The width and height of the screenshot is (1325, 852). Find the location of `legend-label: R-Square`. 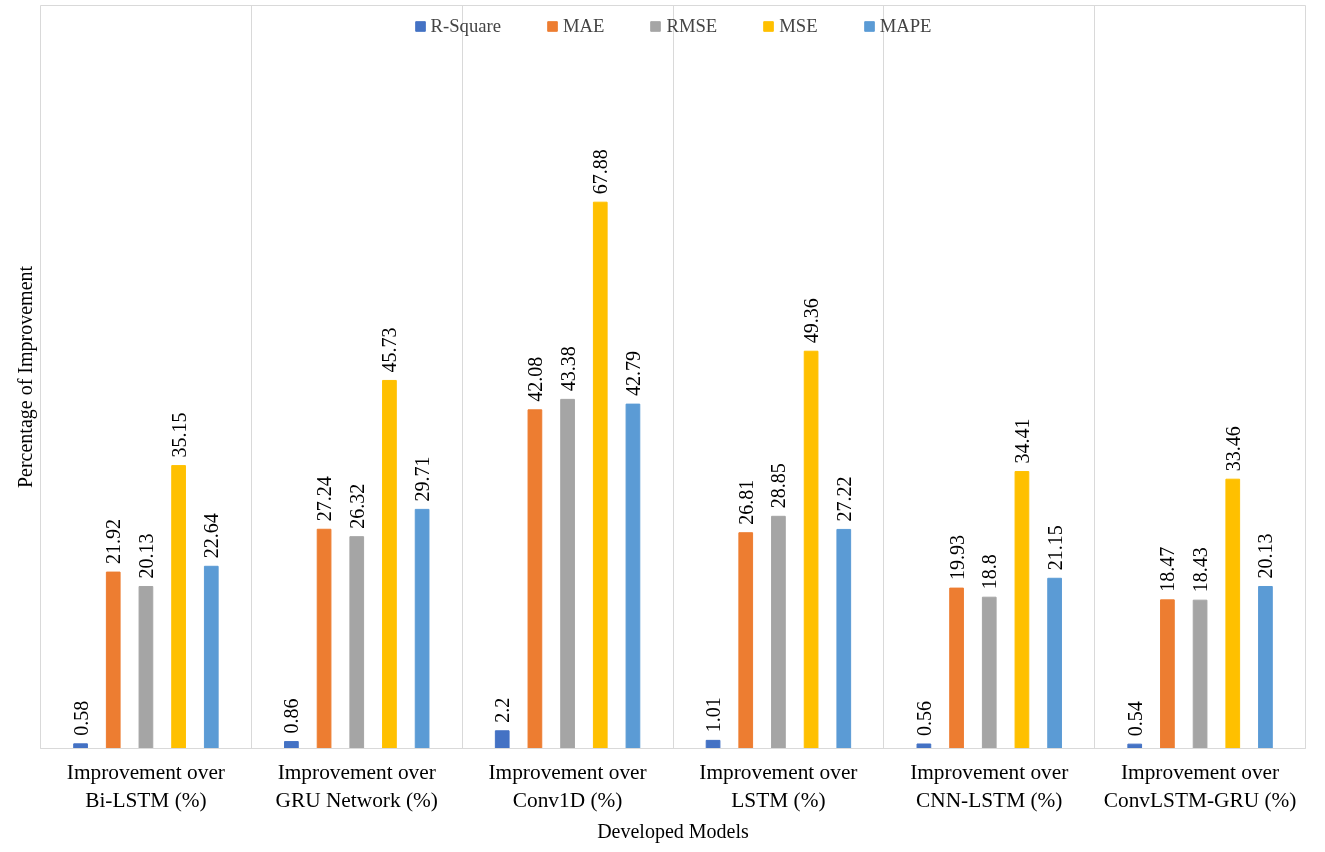

legend-label: R-Square is located at coordinates (465, 26).